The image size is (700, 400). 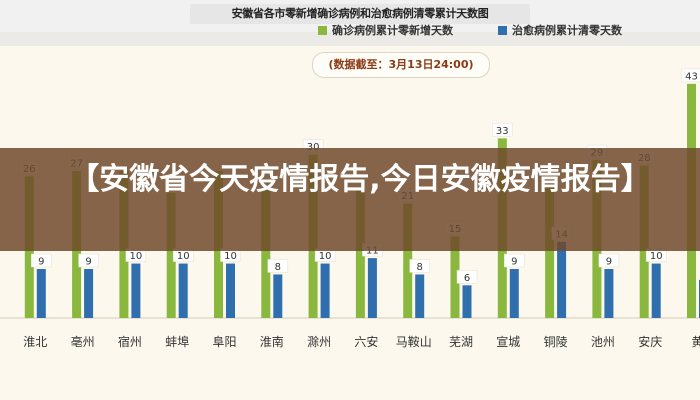 What do you see at coordinates (556, 341) in the screenshot?
I see `x-tick-label-铜陵: 铜陵` at bounding box center [556, 341].